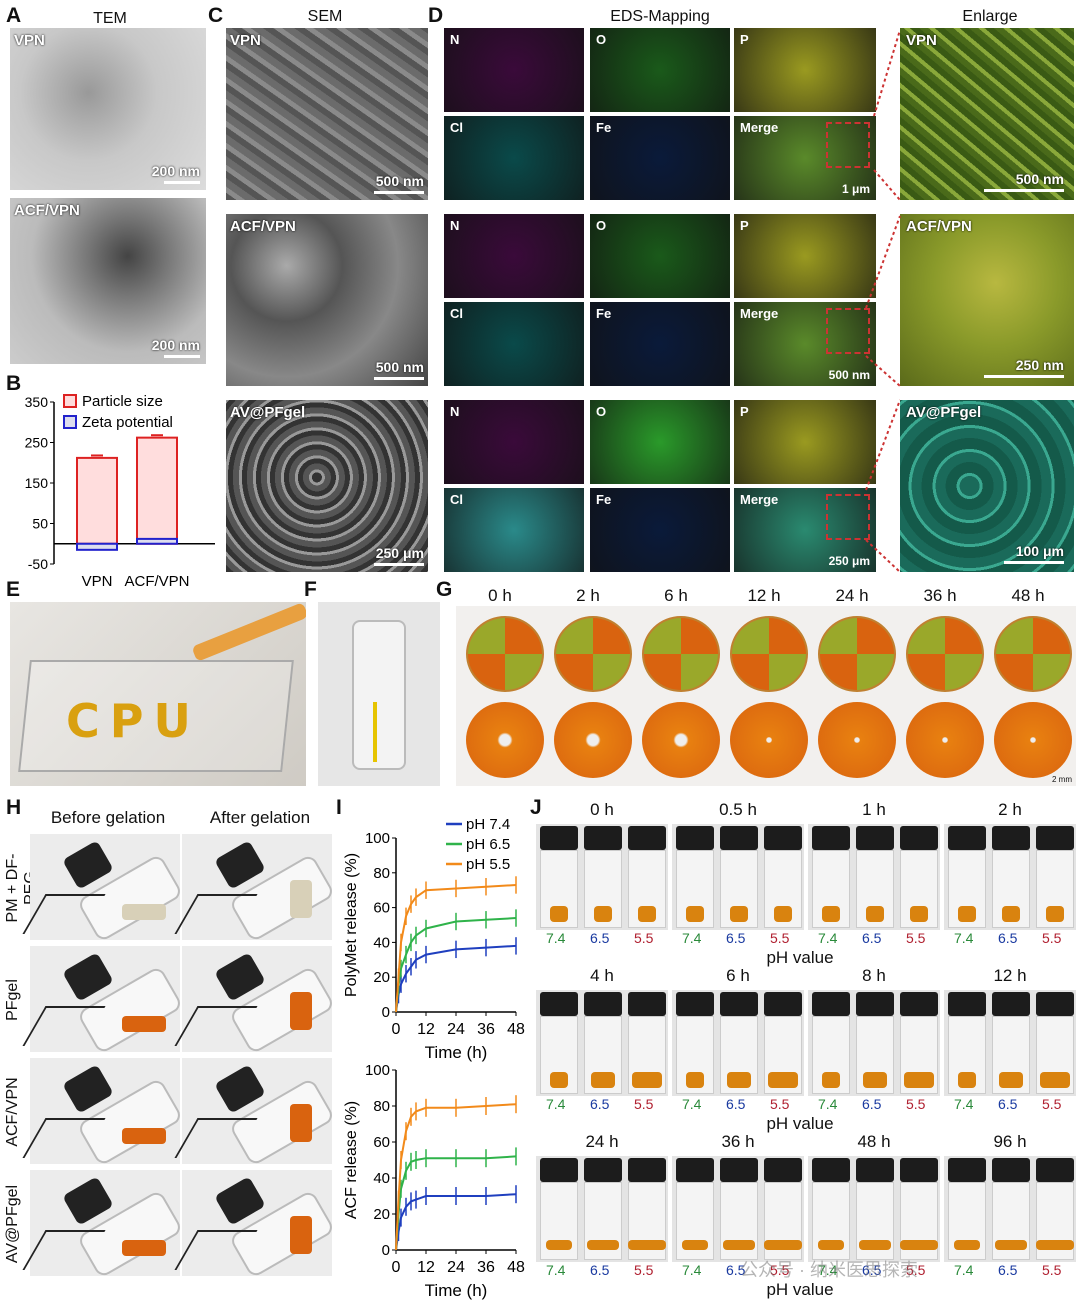  I want to click on scale-bar: 200 nm, so click(176, 173).